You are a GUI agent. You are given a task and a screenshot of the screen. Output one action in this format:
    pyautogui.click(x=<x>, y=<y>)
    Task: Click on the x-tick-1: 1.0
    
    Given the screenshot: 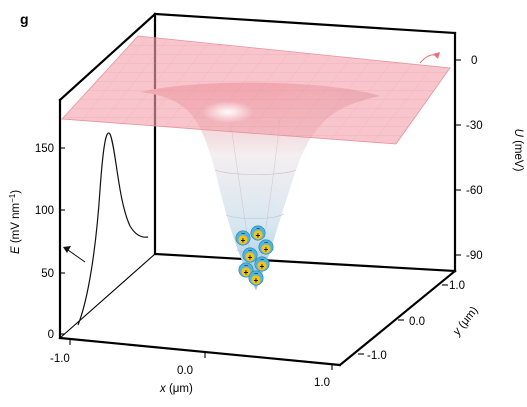 What is the action you would take?
    pyautogui.click(x=322, y=383)
    